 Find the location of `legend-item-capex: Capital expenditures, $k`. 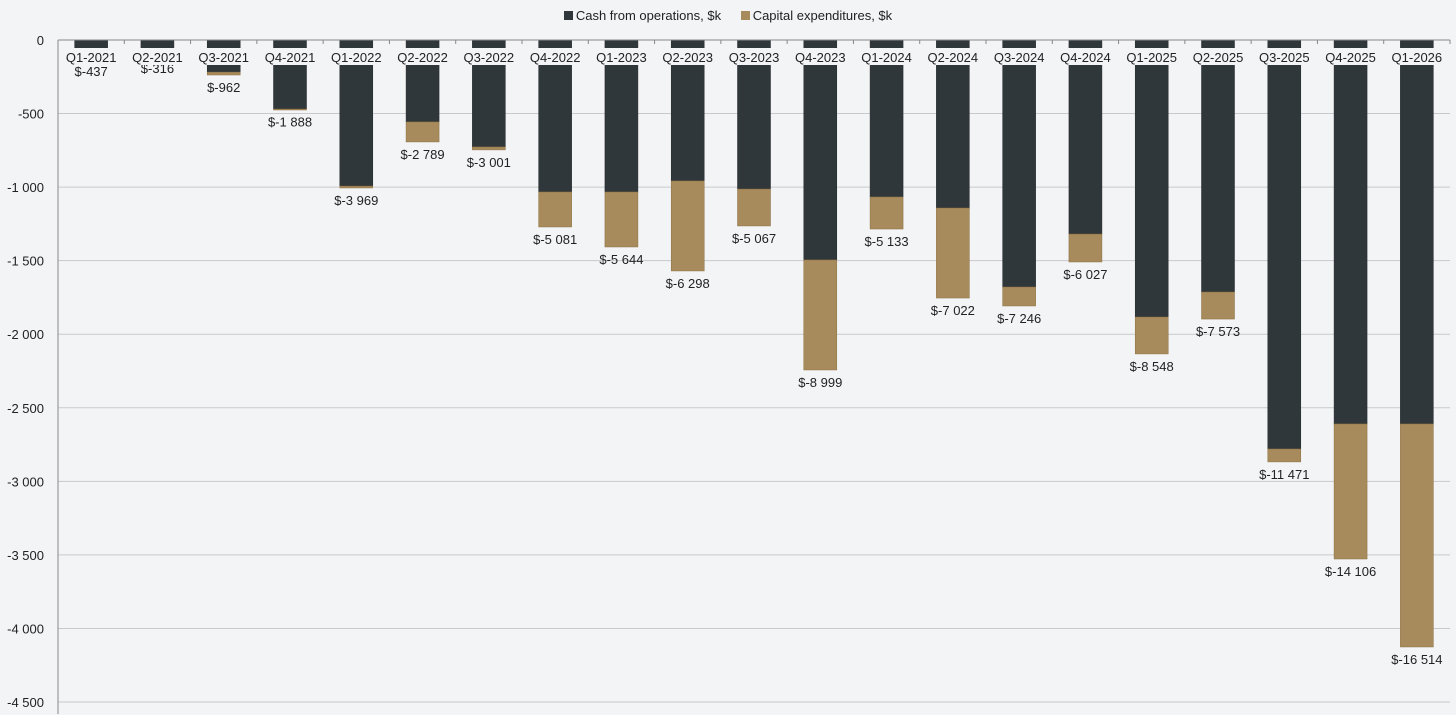

legend-item-capex: Capital expenditures, $k is located at coordinates (816, 15).